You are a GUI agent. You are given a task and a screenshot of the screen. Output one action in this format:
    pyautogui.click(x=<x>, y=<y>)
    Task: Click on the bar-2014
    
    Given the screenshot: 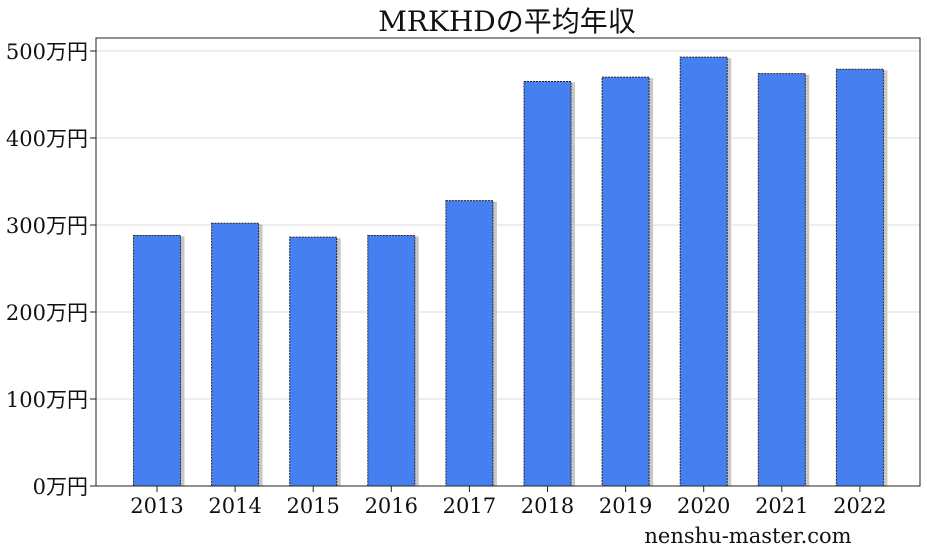 What is the action you would take?
    pyautogui.click(x=235, y=354)
    